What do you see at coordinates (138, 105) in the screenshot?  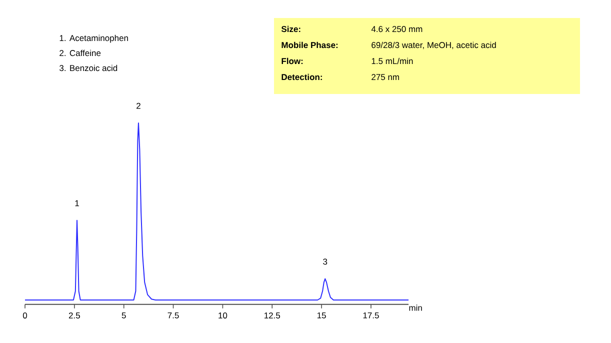 I see `annotation: 2` at bounding box center [138, 105].